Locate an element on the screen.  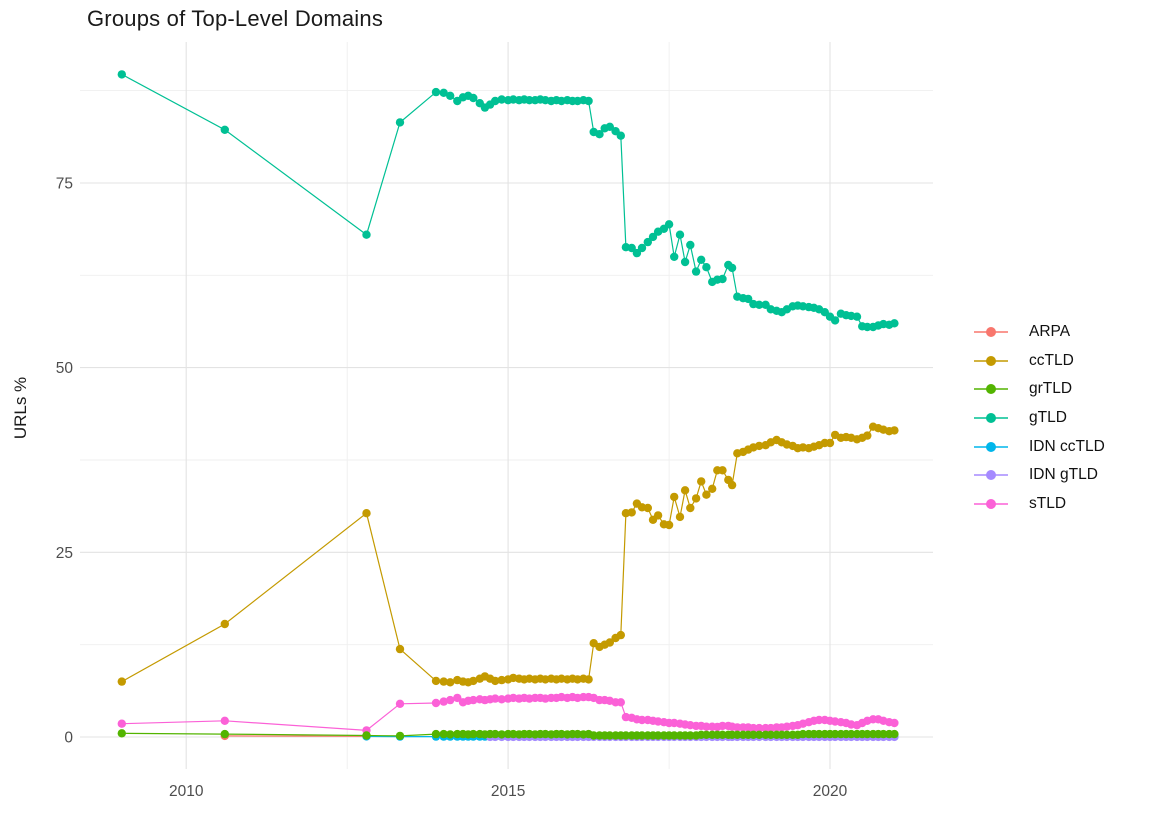
legend-label: IDN gTLD is located at coordinates (1063, 475).